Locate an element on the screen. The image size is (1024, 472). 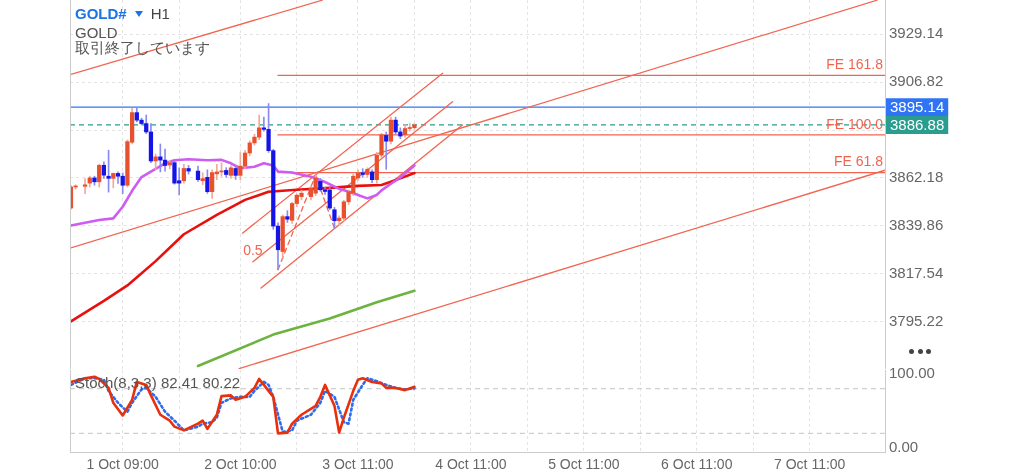
annotation: 0.5 is located at coordinates (253, 249).